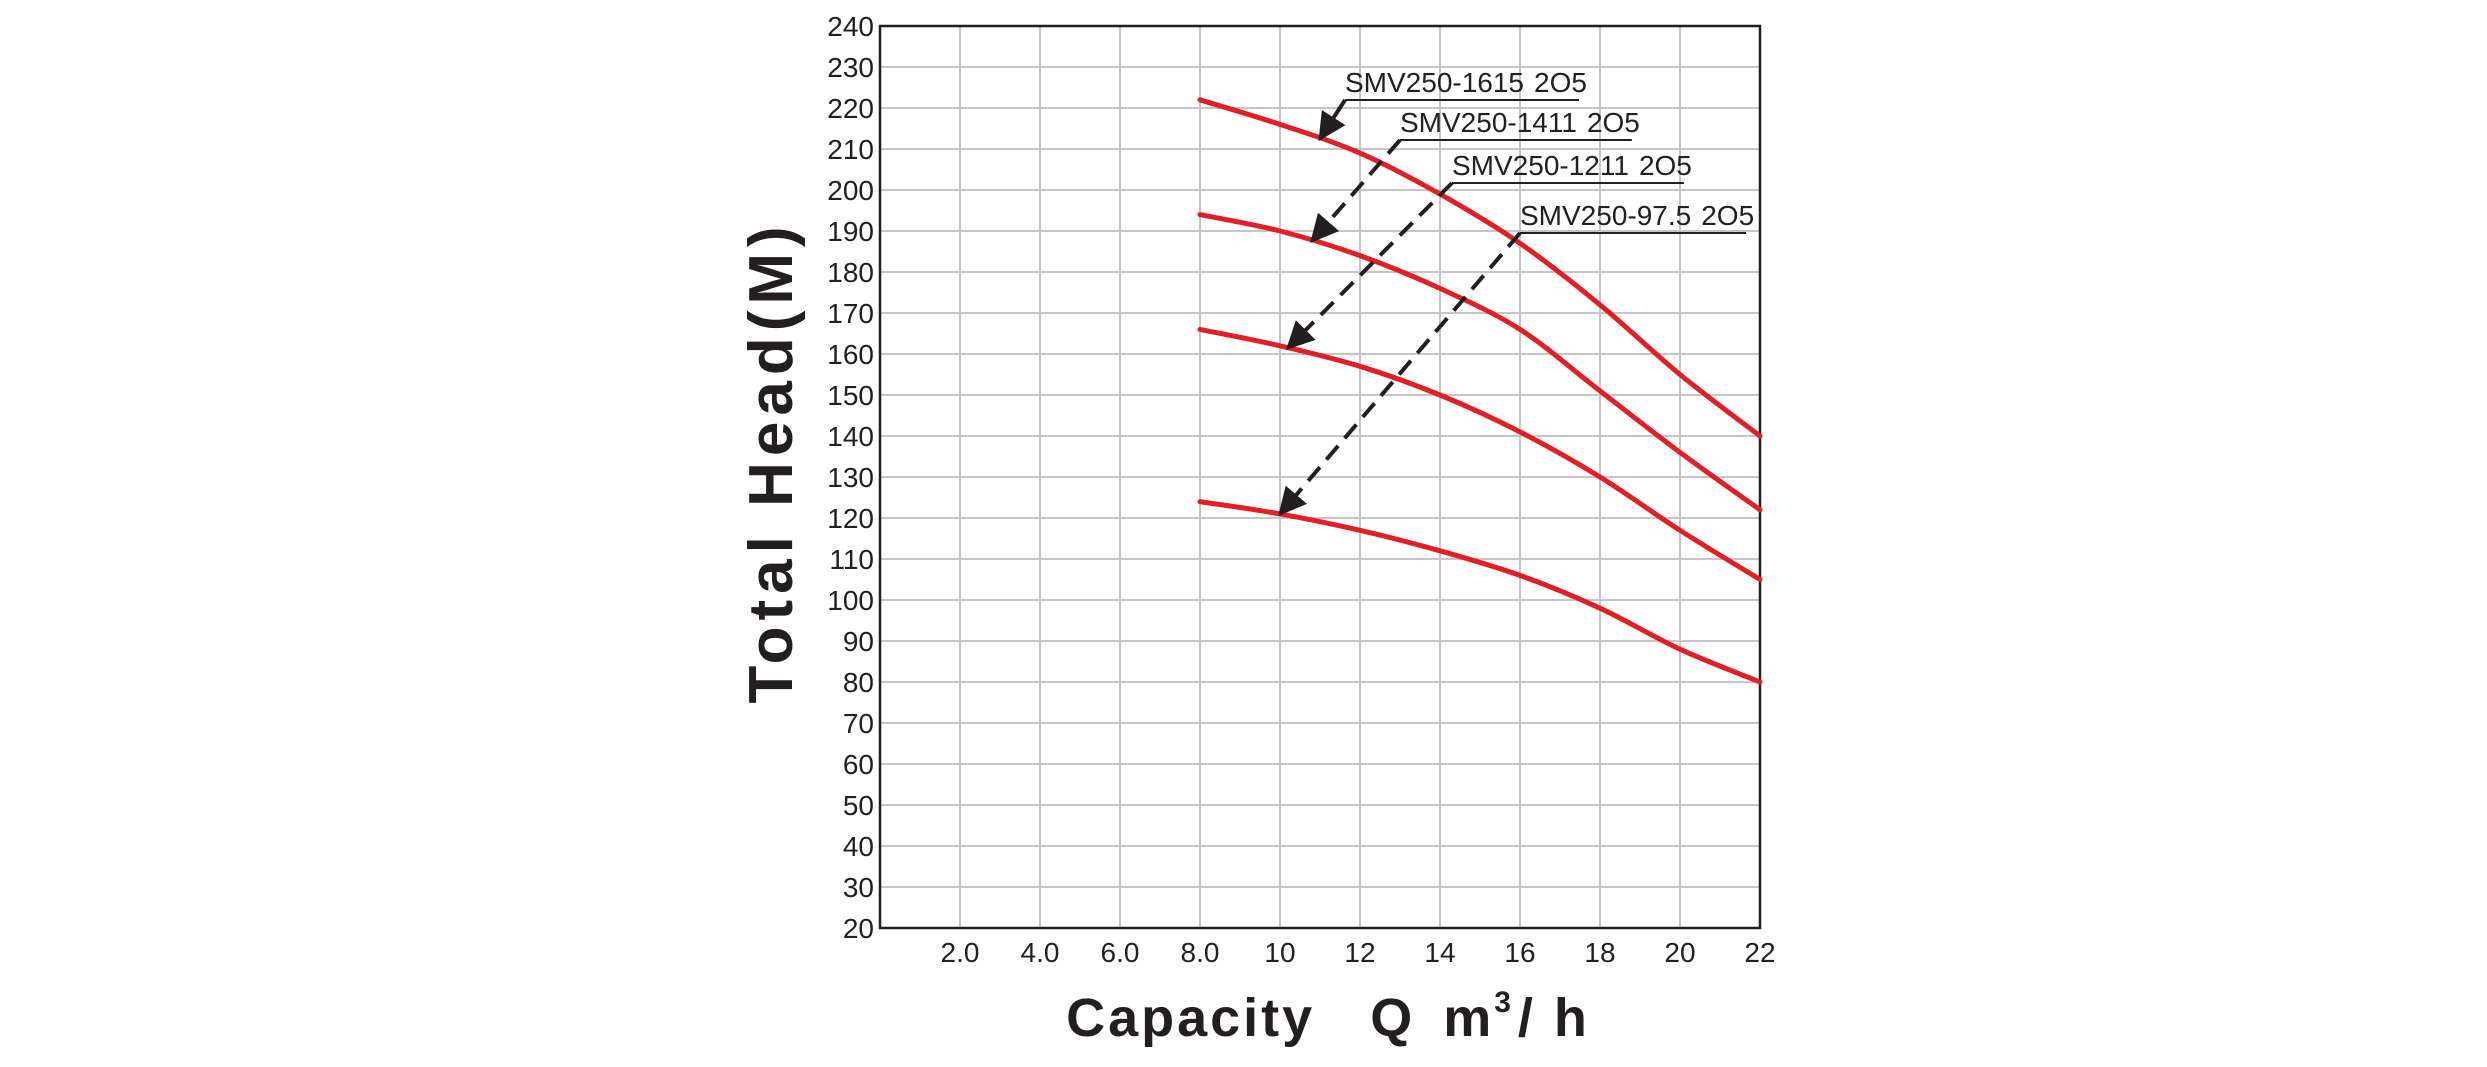 This screenshot has height=1067, width=2487. Describe the element at coordinates (850, 190) in the screenshot. I see `y-tick-label: 200` at that location.